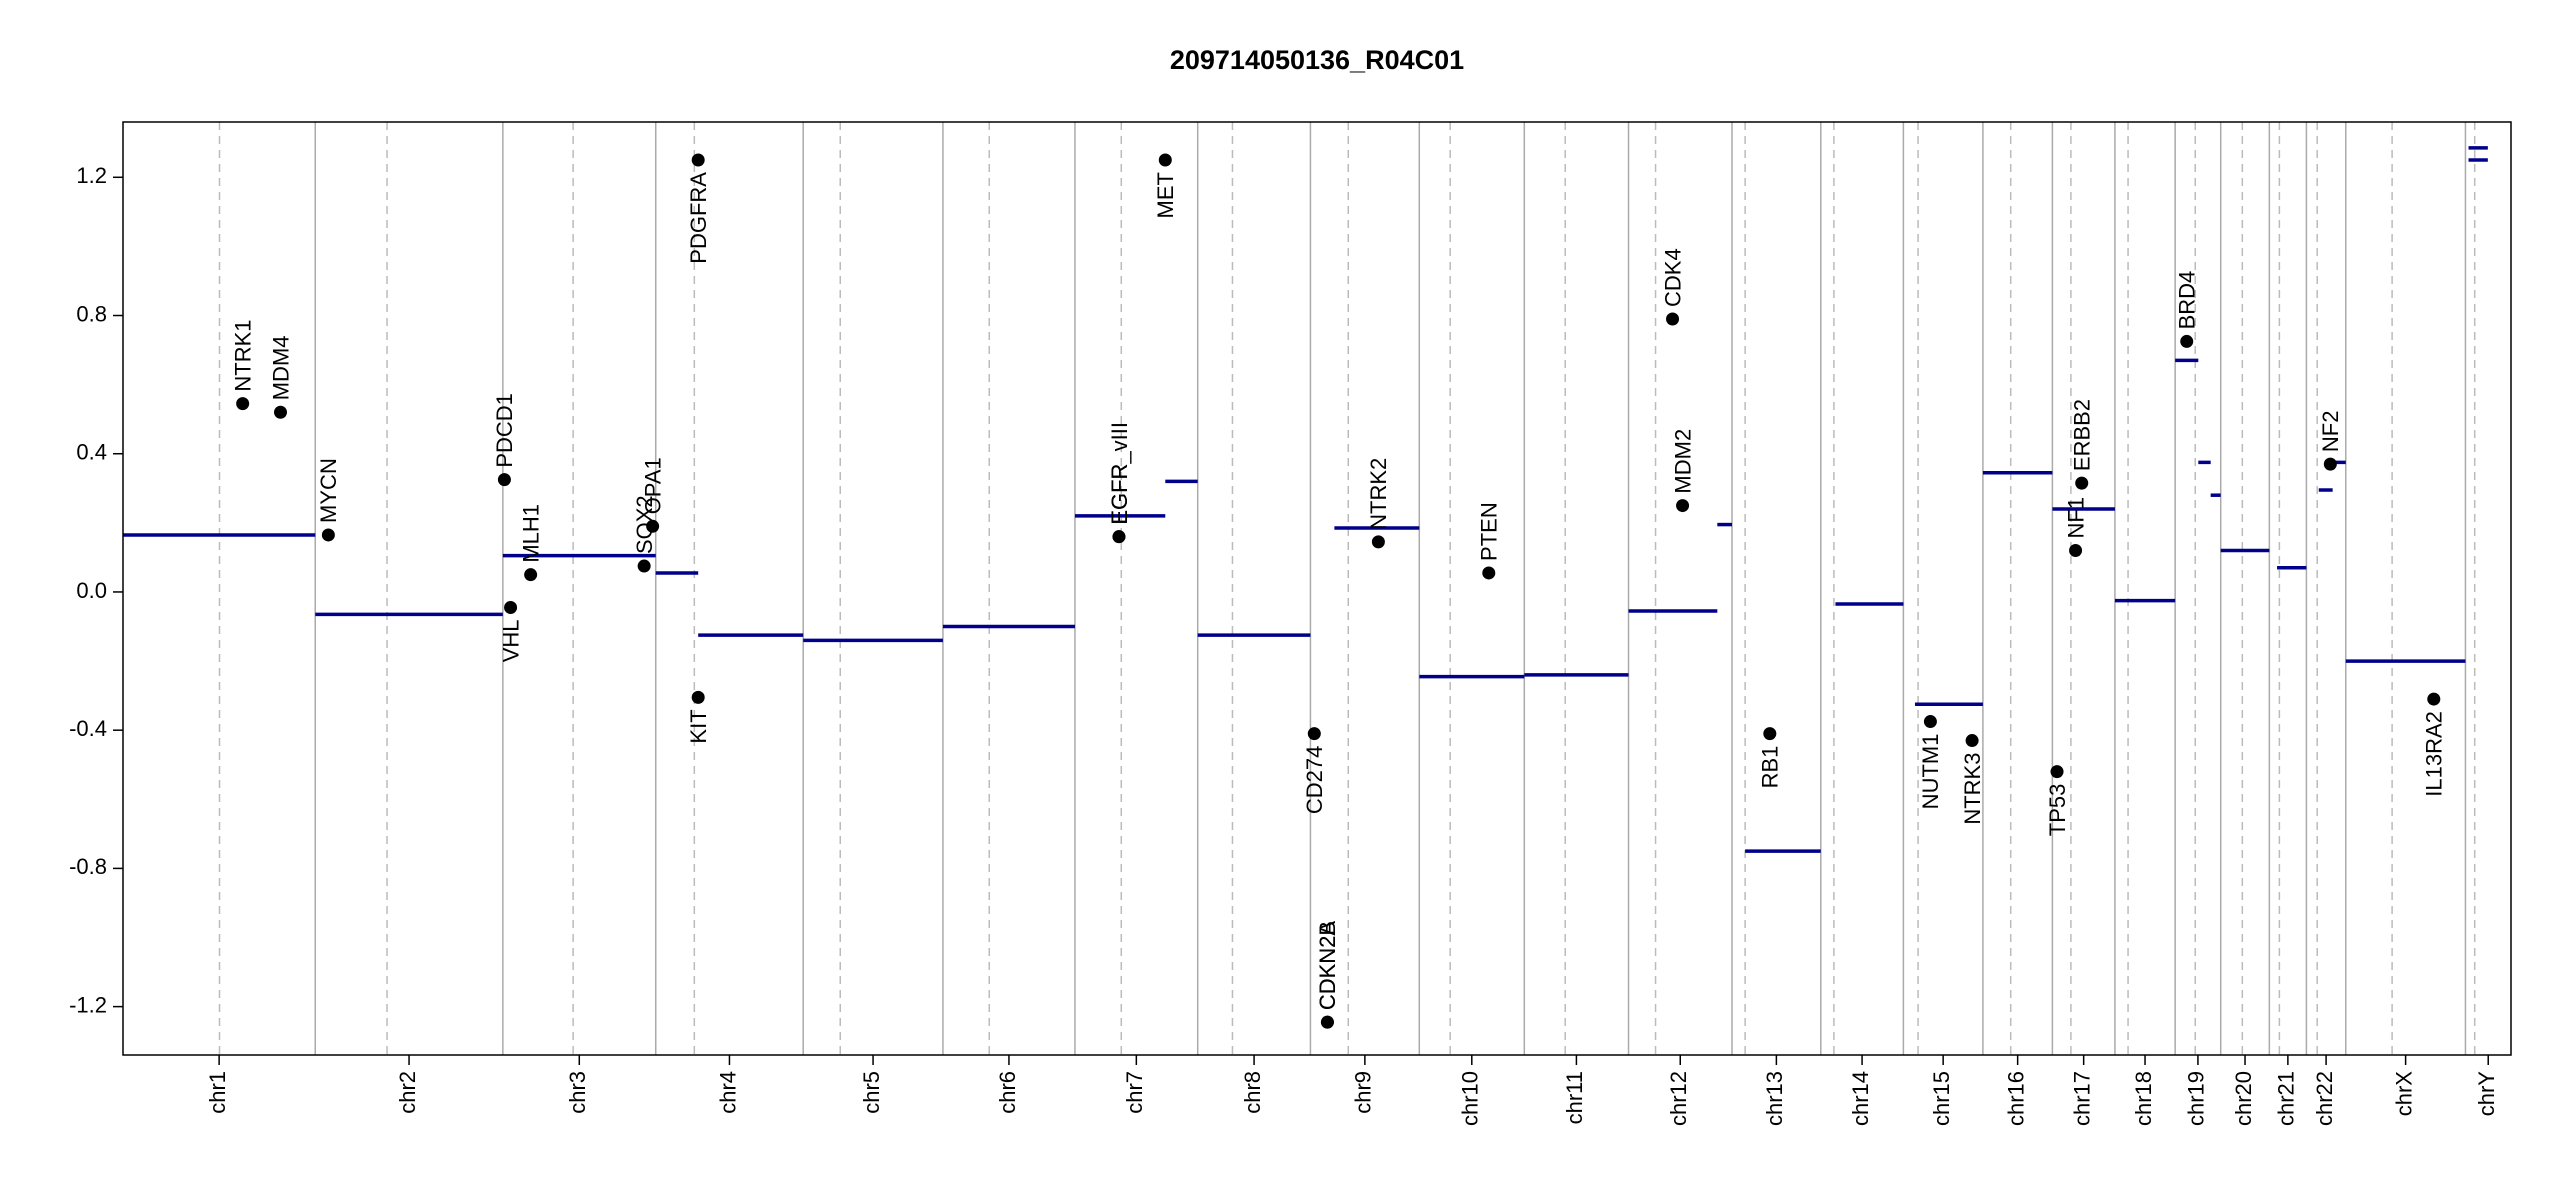  What do you see at coordinates (1119, 494) in the screenshot?
I see `gene-label: EGFR` at bounding box center [1119, 494].